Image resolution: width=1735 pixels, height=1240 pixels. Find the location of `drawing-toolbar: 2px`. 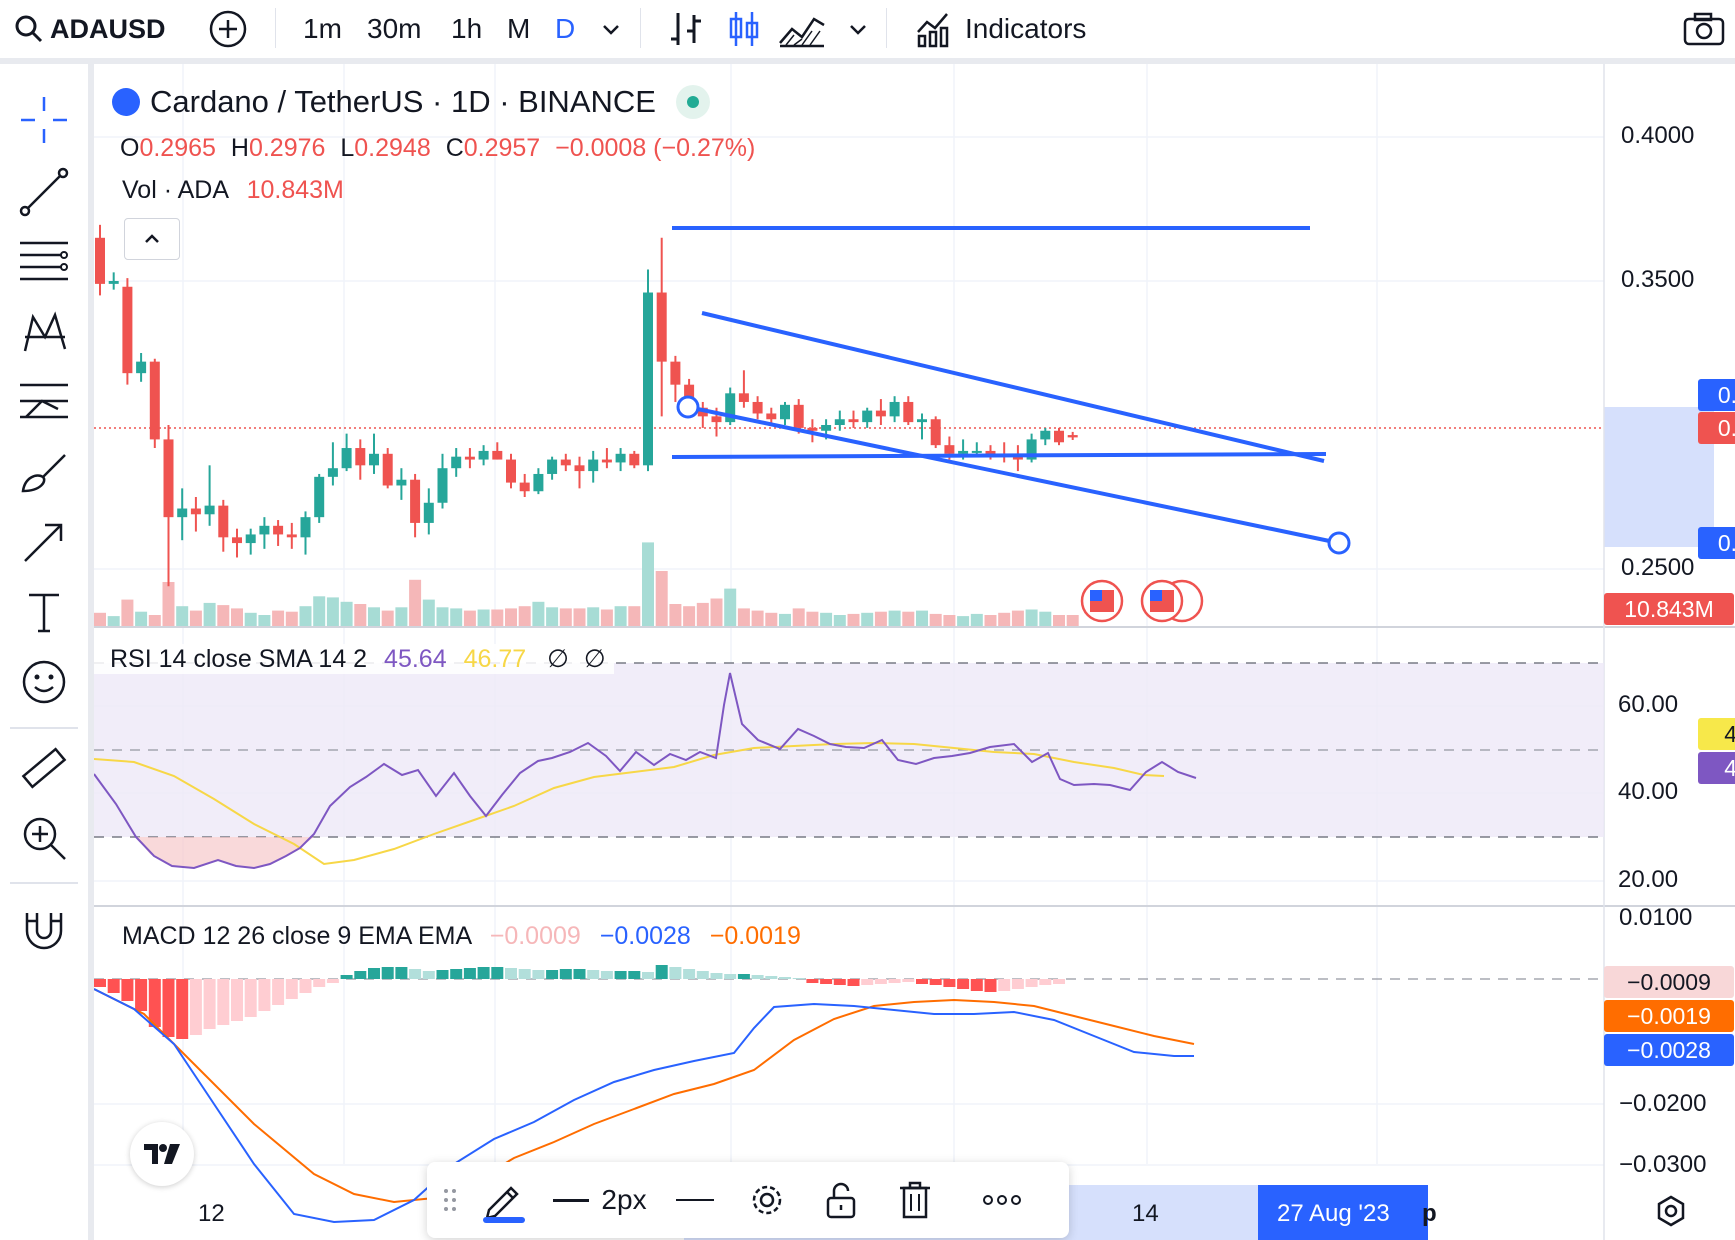

drawing-toolbar: 2px is located at coordinates (748, 1200).